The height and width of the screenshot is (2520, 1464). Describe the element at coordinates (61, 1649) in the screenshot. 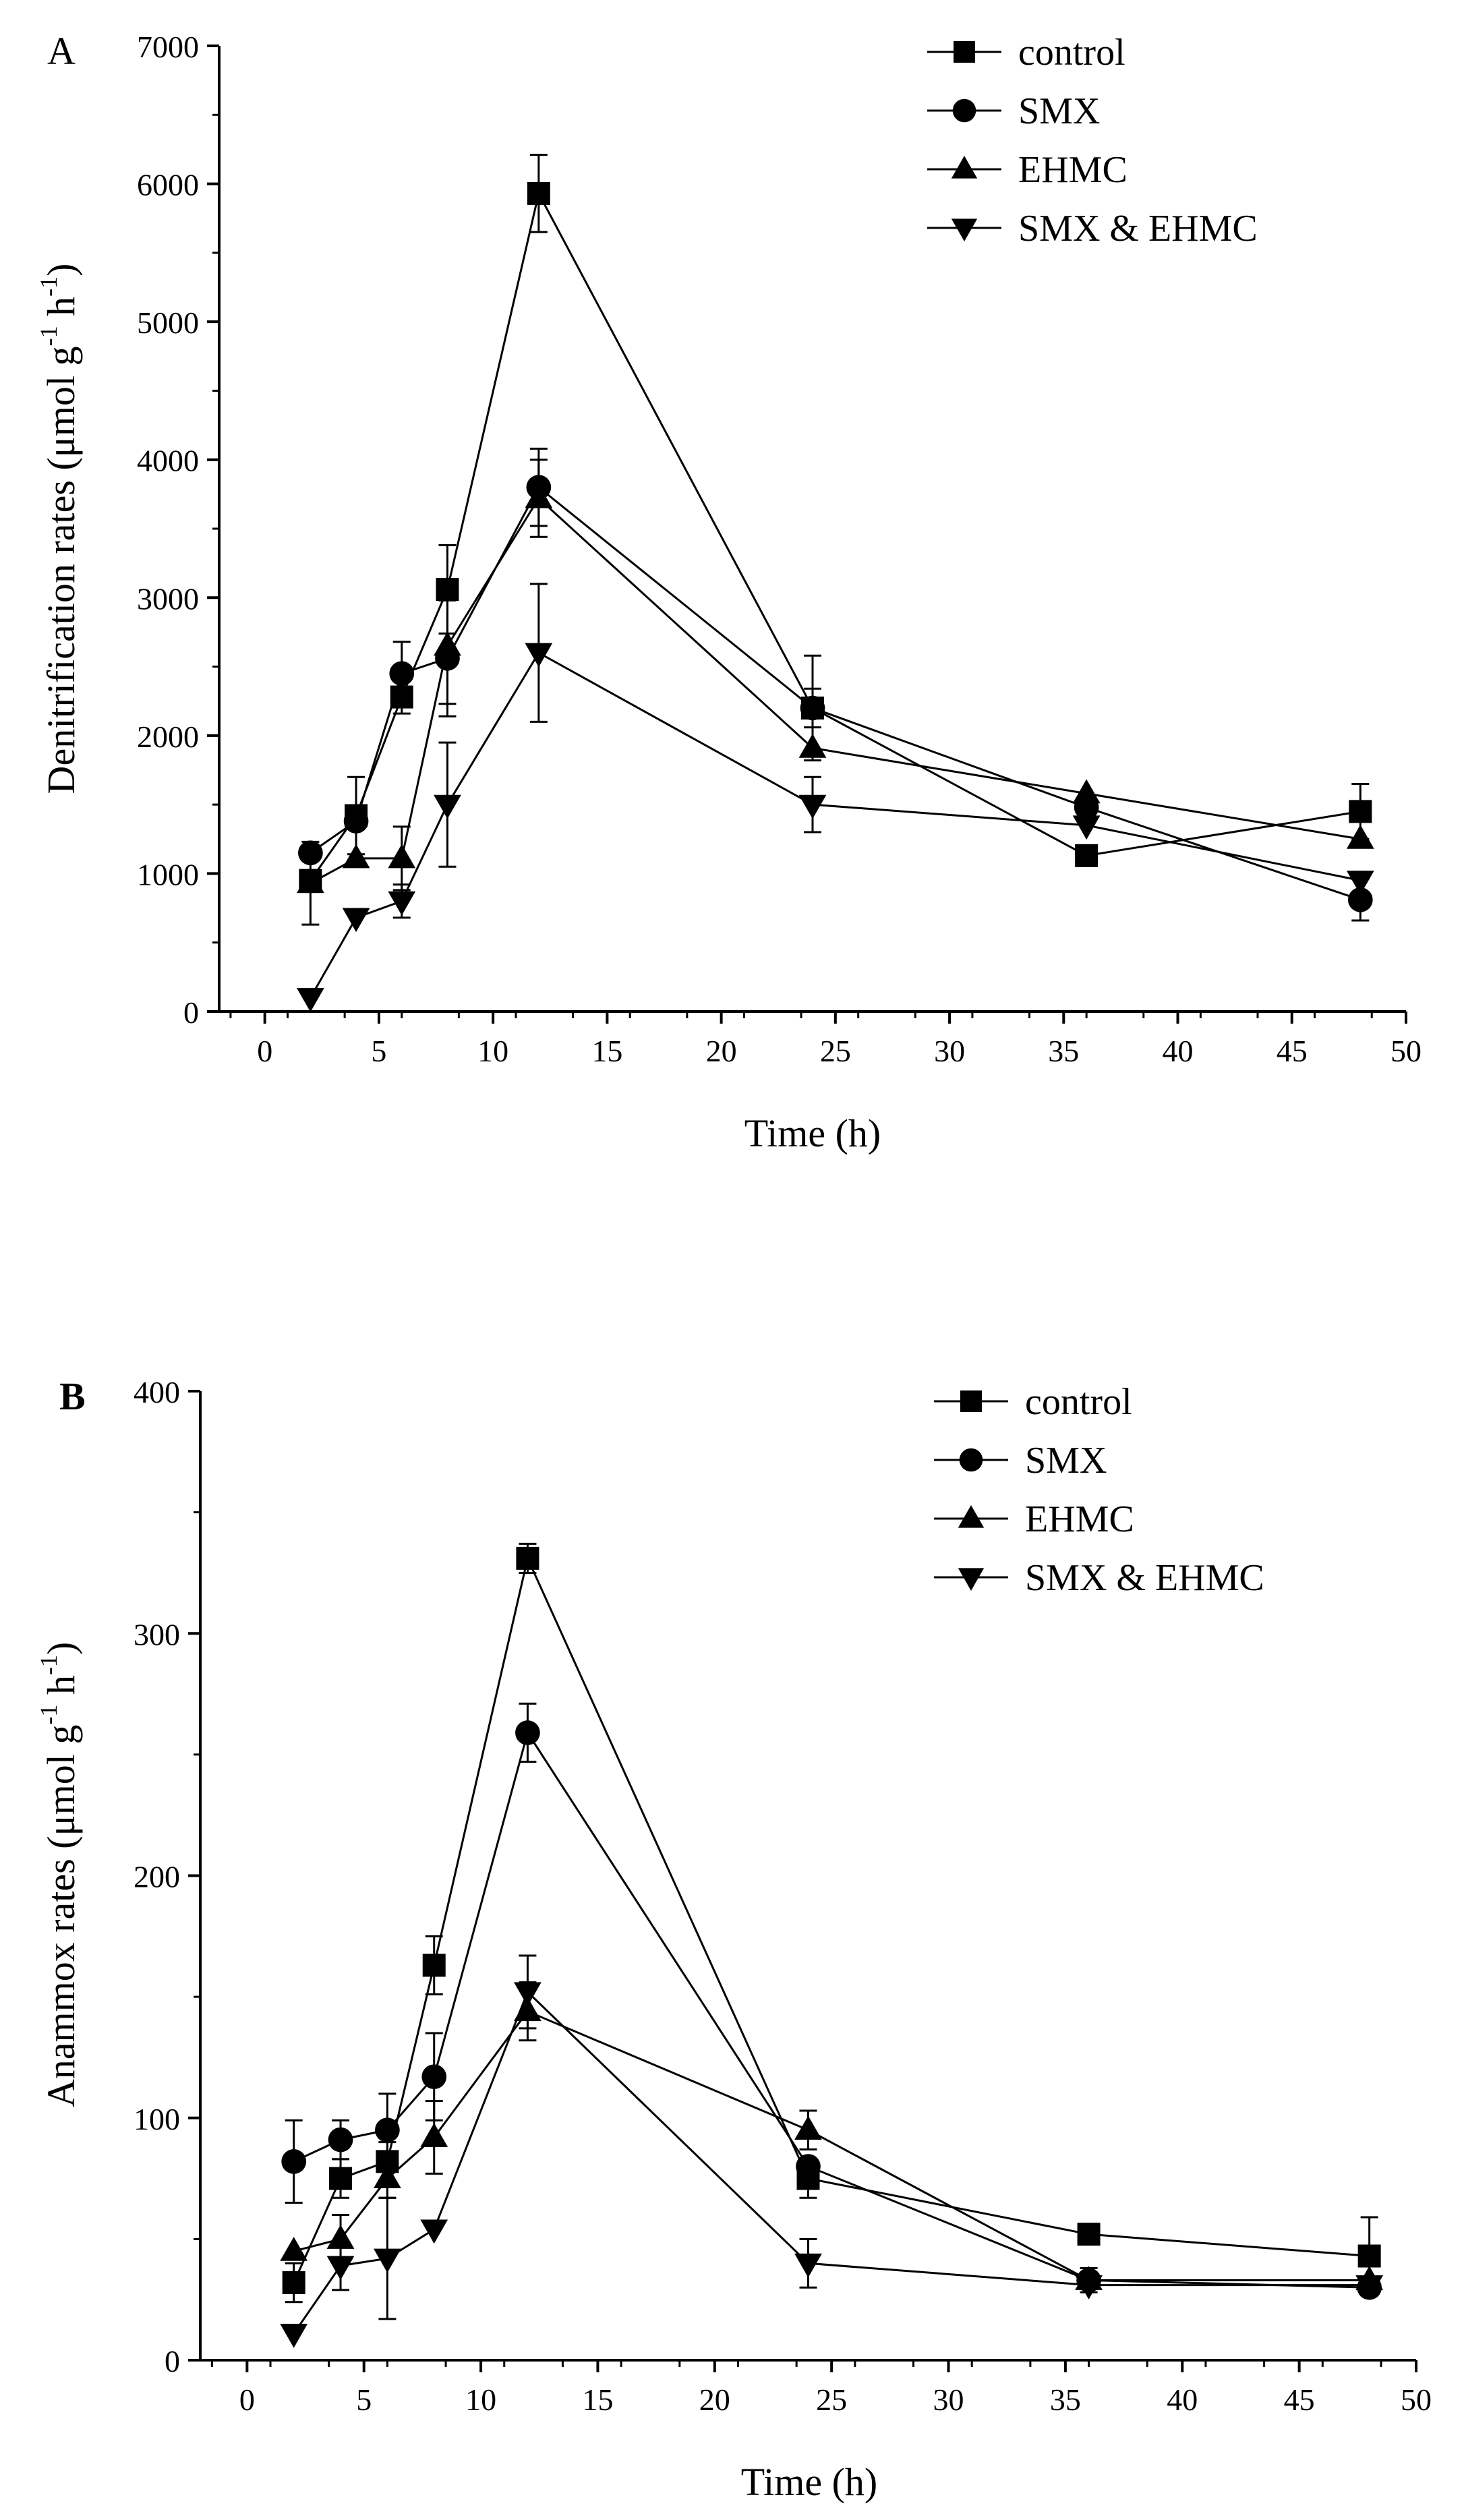

I see `panel-b-y-title-end: )` at that location.